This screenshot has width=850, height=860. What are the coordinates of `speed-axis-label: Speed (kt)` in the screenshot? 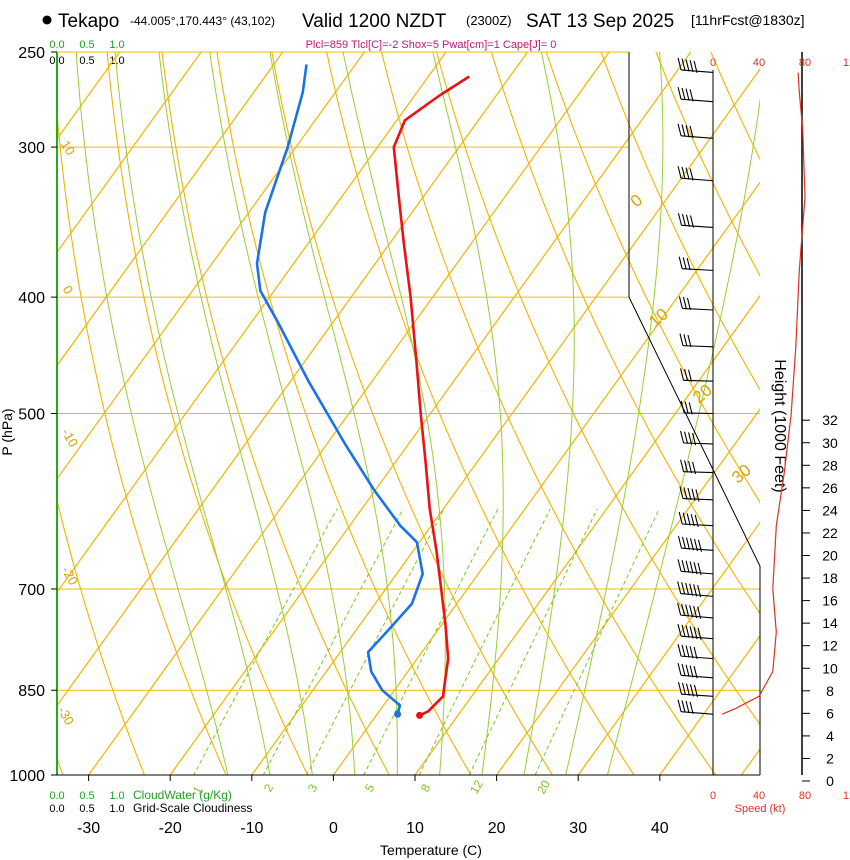 It's located at (760, 809).